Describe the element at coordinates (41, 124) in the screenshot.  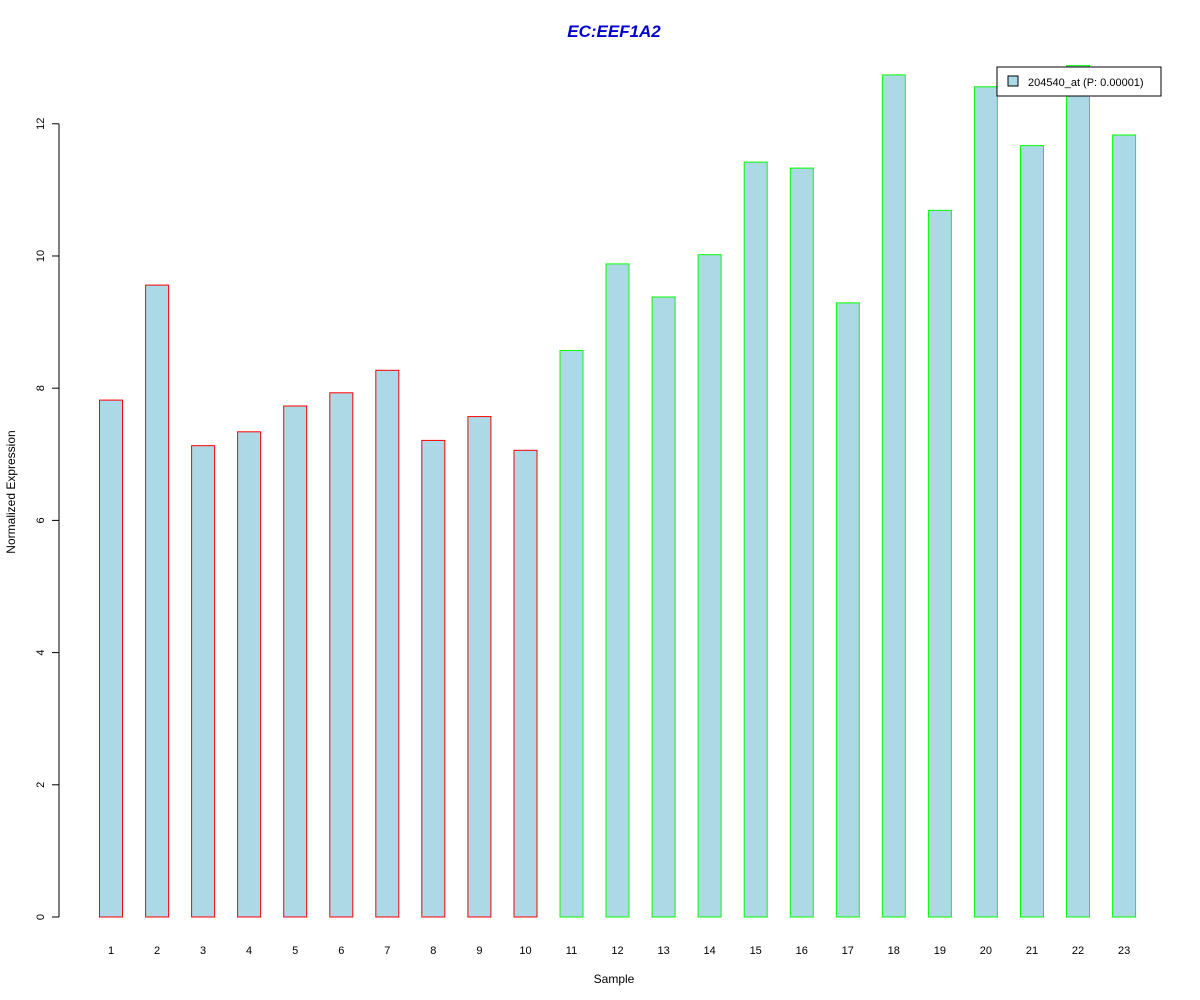
I see `y-axis-tick-label: 12` at that location.